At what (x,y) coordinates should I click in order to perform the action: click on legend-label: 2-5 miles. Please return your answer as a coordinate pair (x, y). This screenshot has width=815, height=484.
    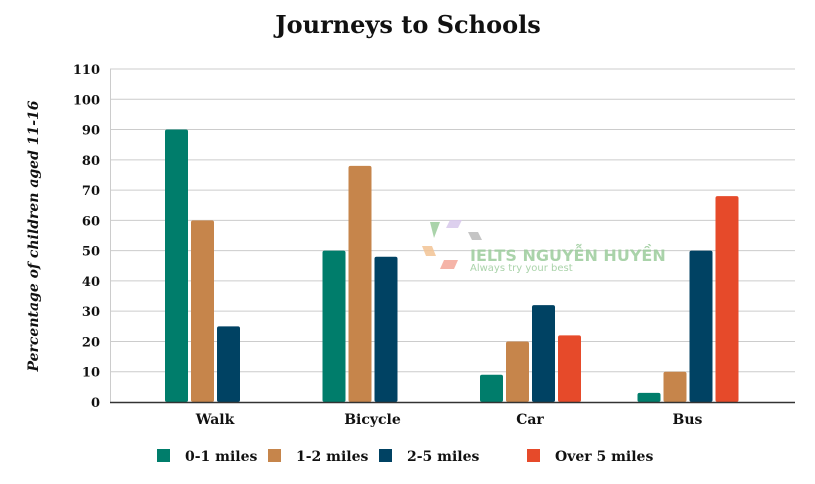
    Looking at the image, I should click on (443, 457).